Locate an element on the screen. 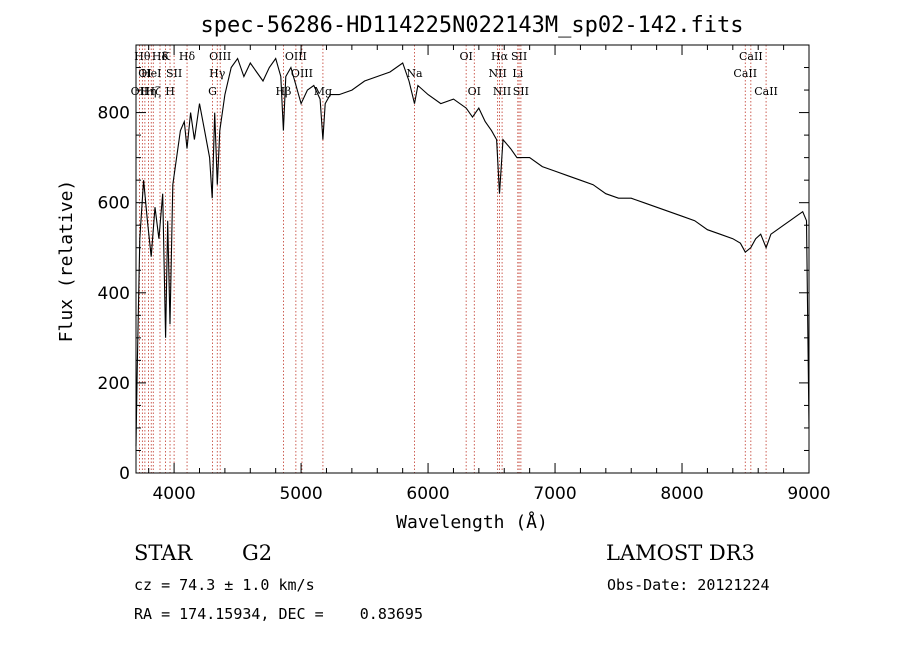  spectral-line-label: Li is located at coordinates (517, 73).